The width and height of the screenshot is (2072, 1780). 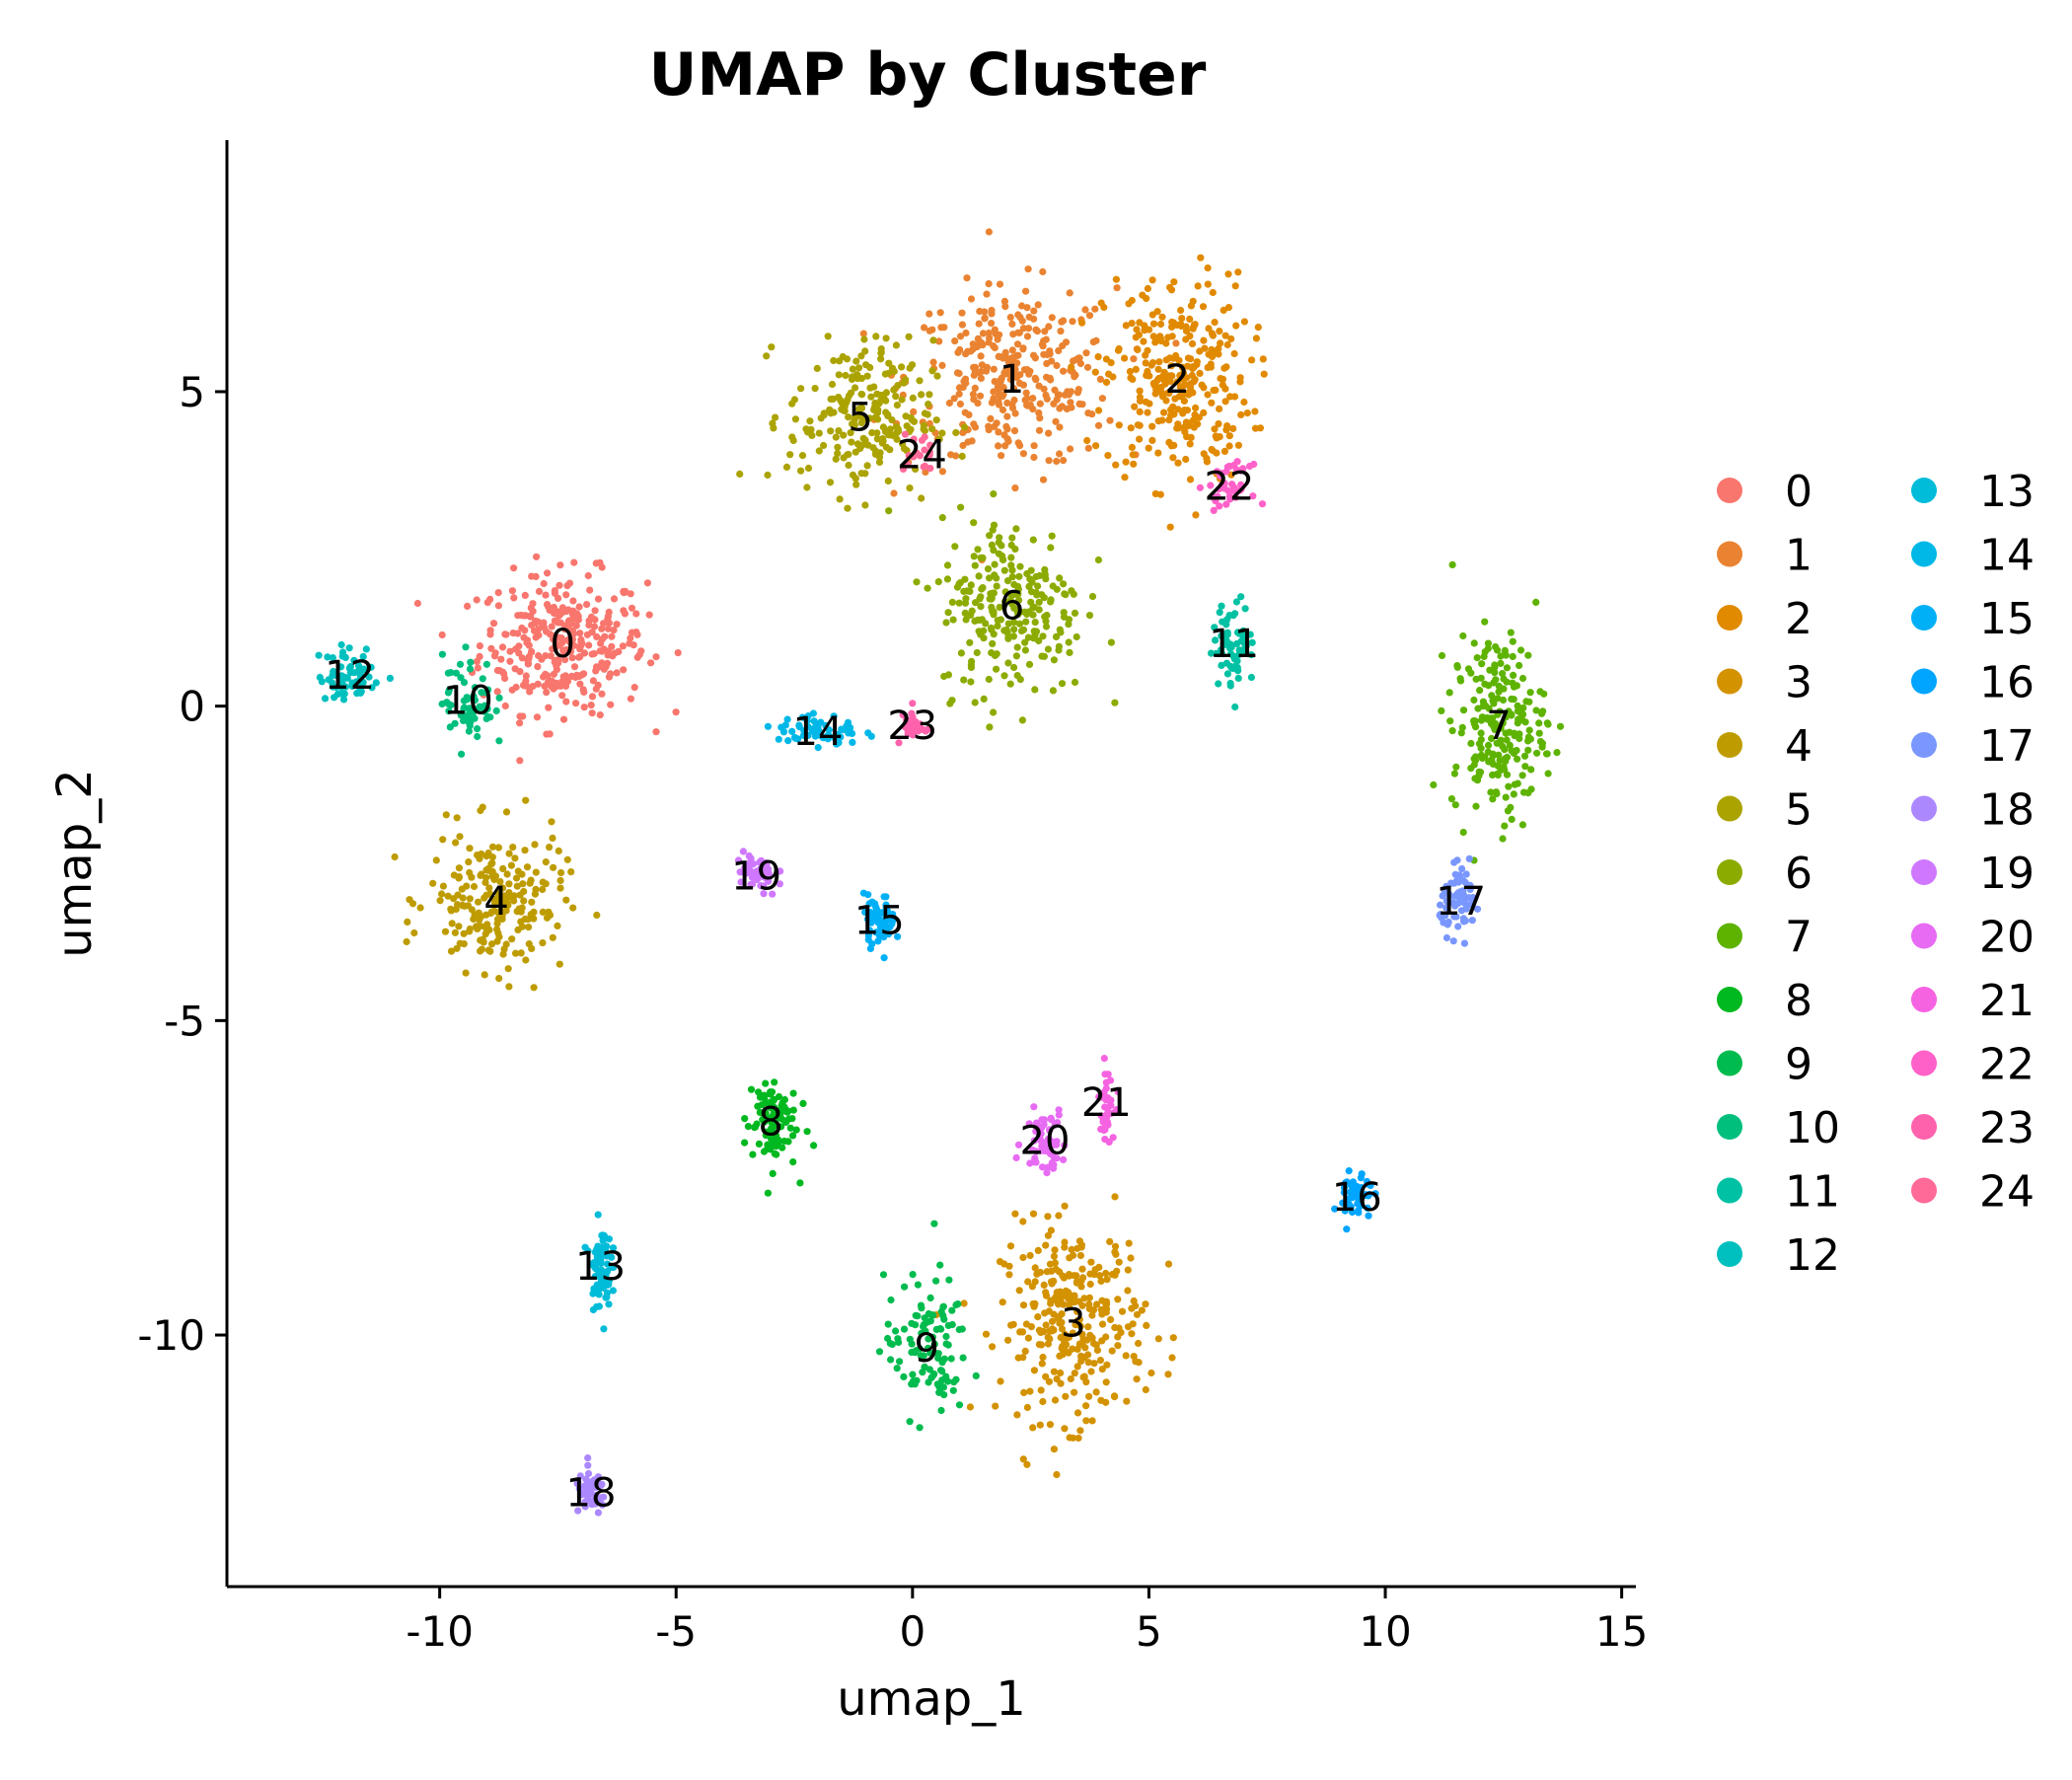 I want to click on legend-label-3: 3, so click(x=1799, y=683).